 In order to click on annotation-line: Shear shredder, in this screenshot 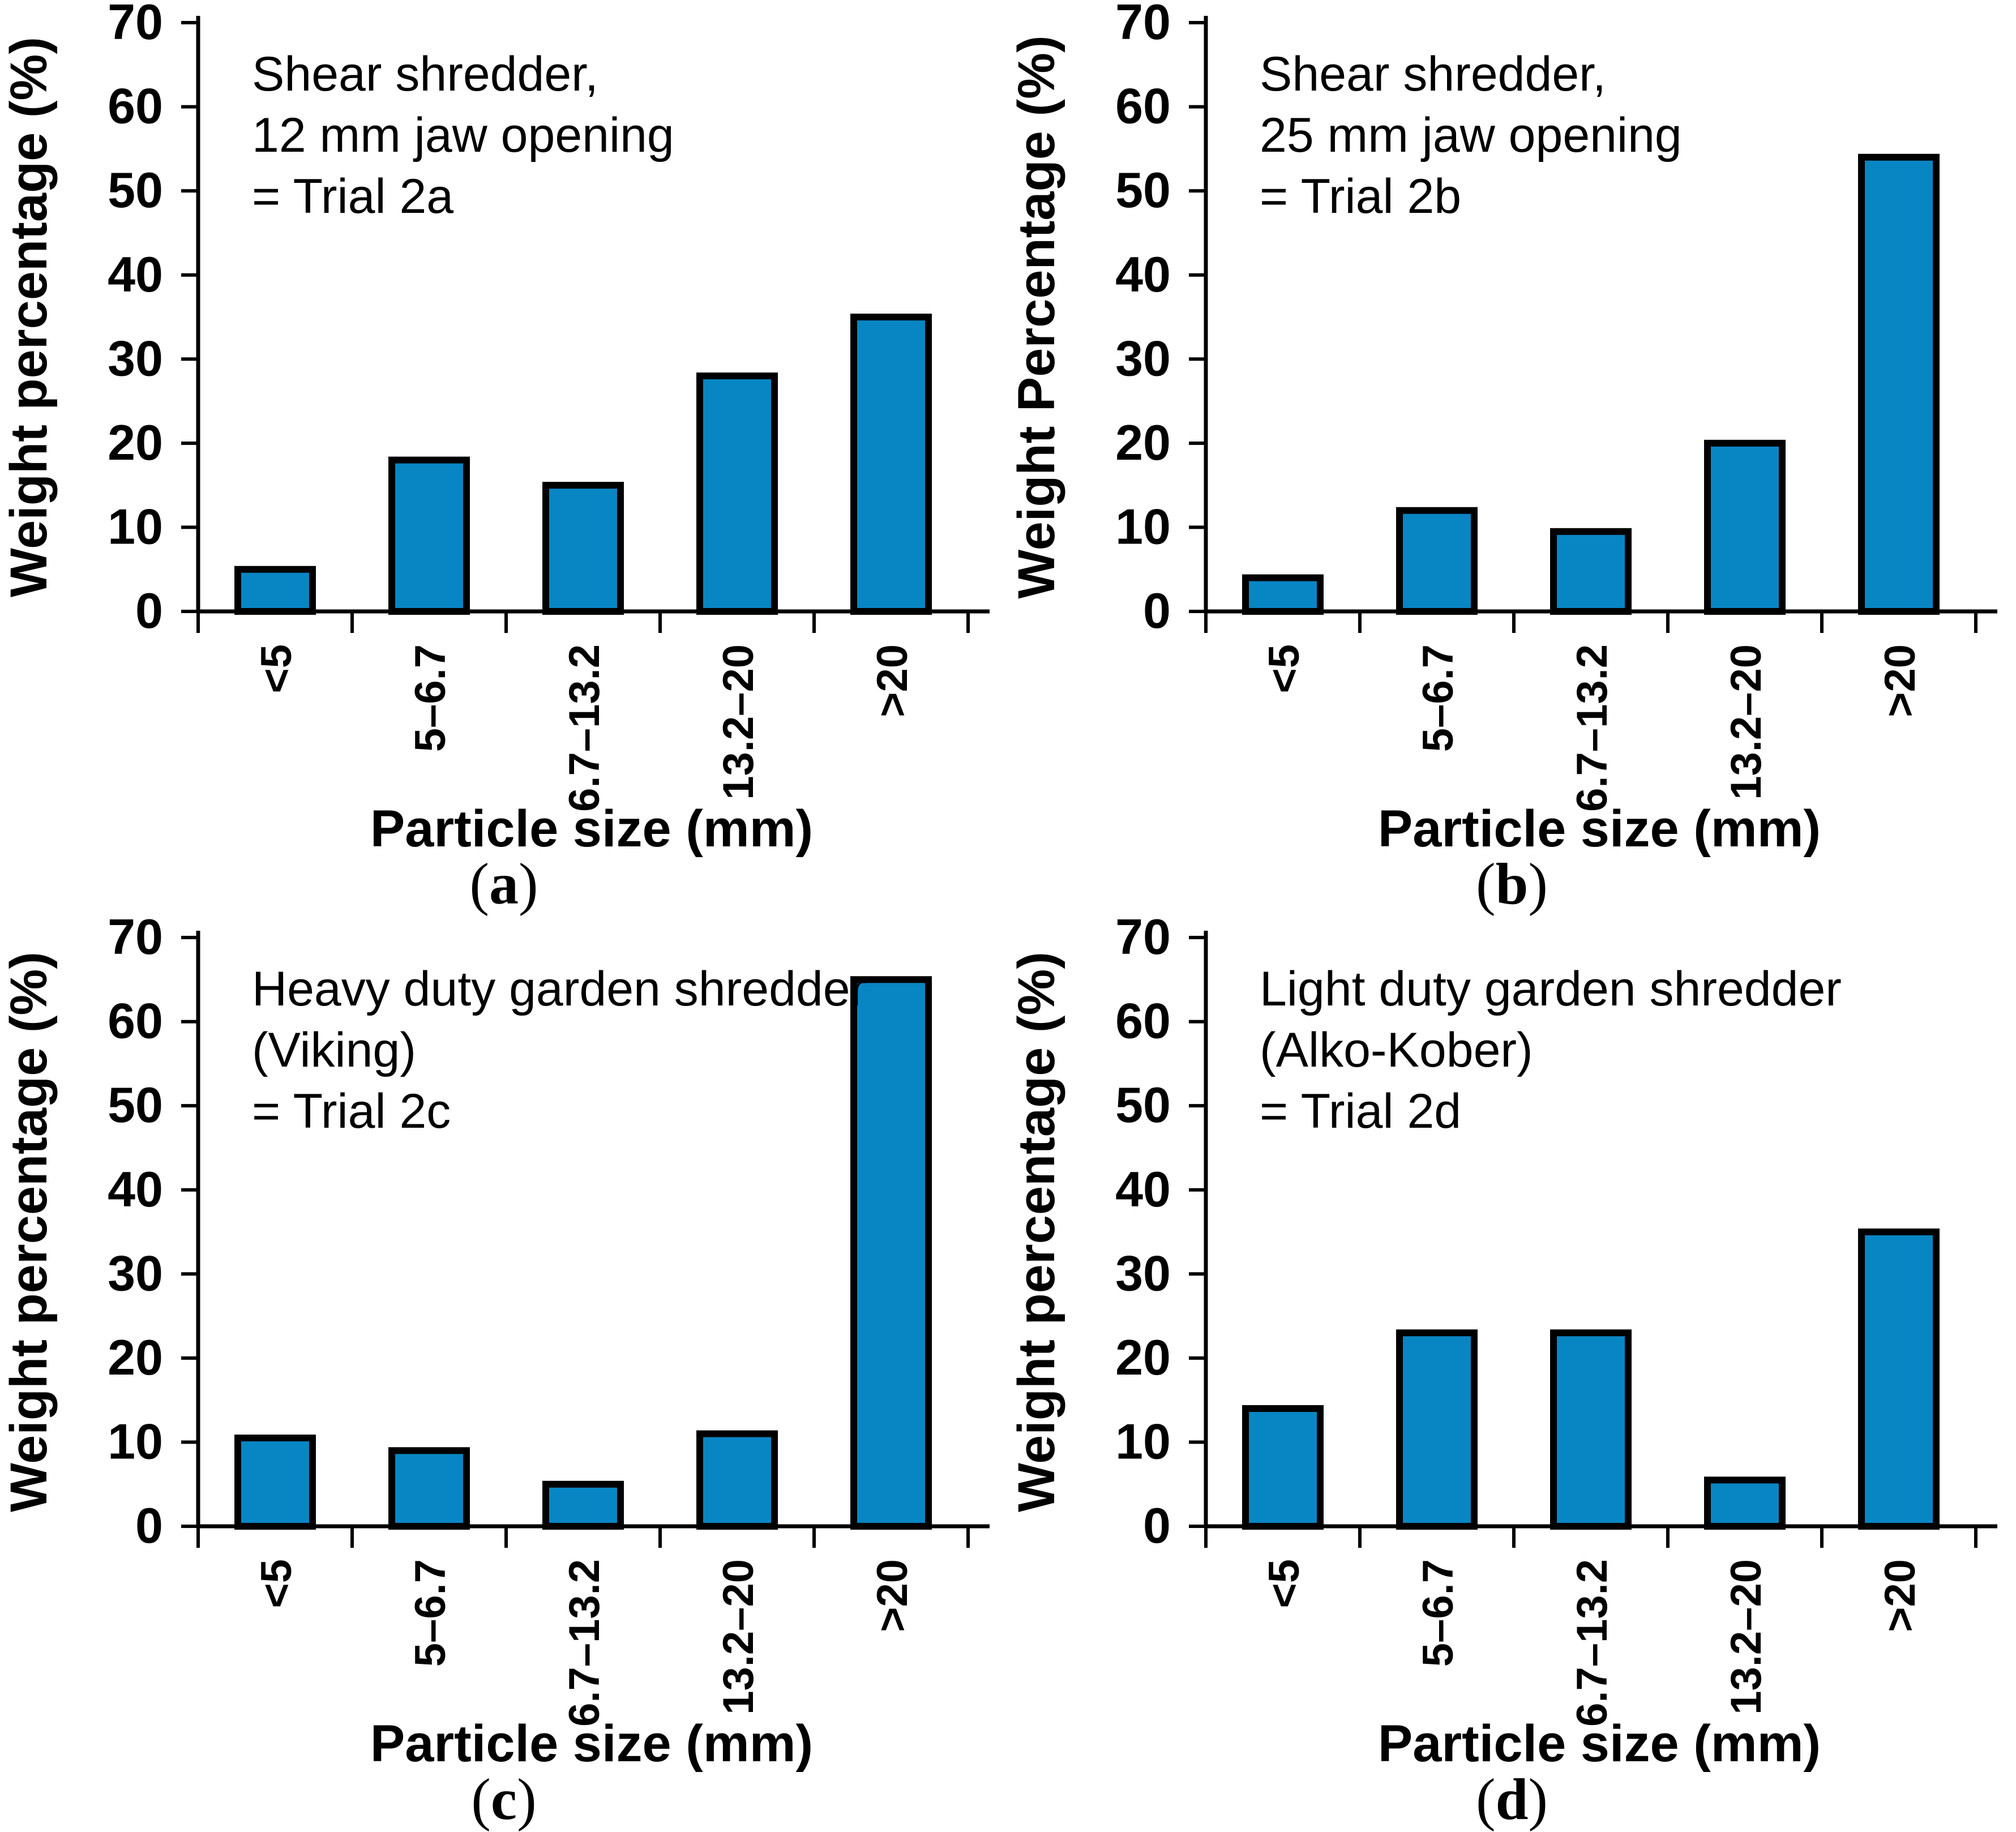, I will do `click(425, 74)`.